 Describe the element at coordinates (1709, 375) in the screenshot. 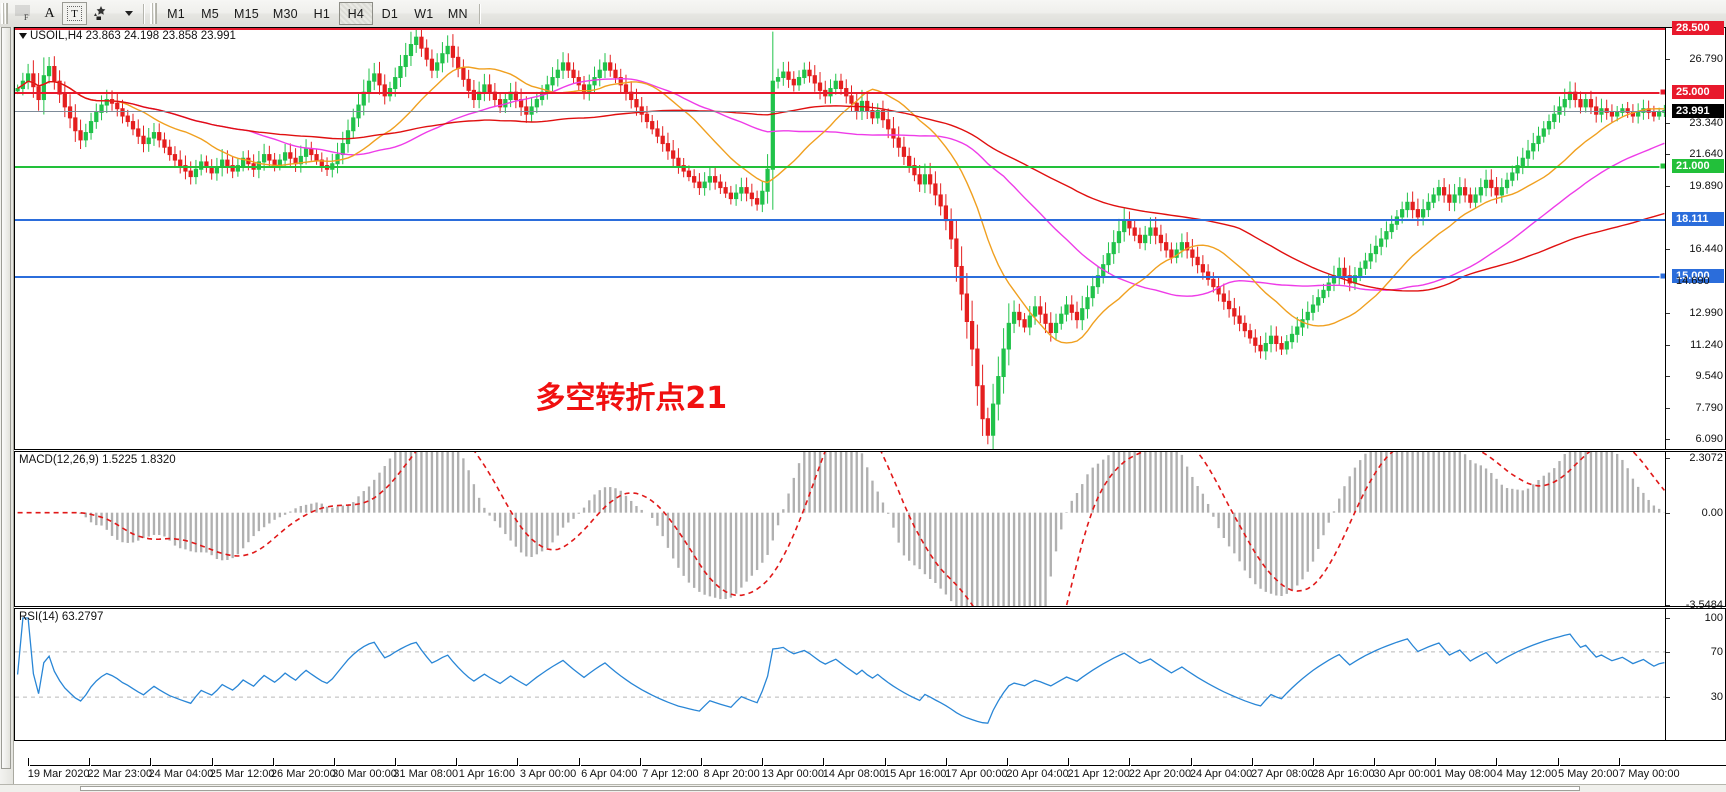

I see `price-tick-label: 9.540` at that location.